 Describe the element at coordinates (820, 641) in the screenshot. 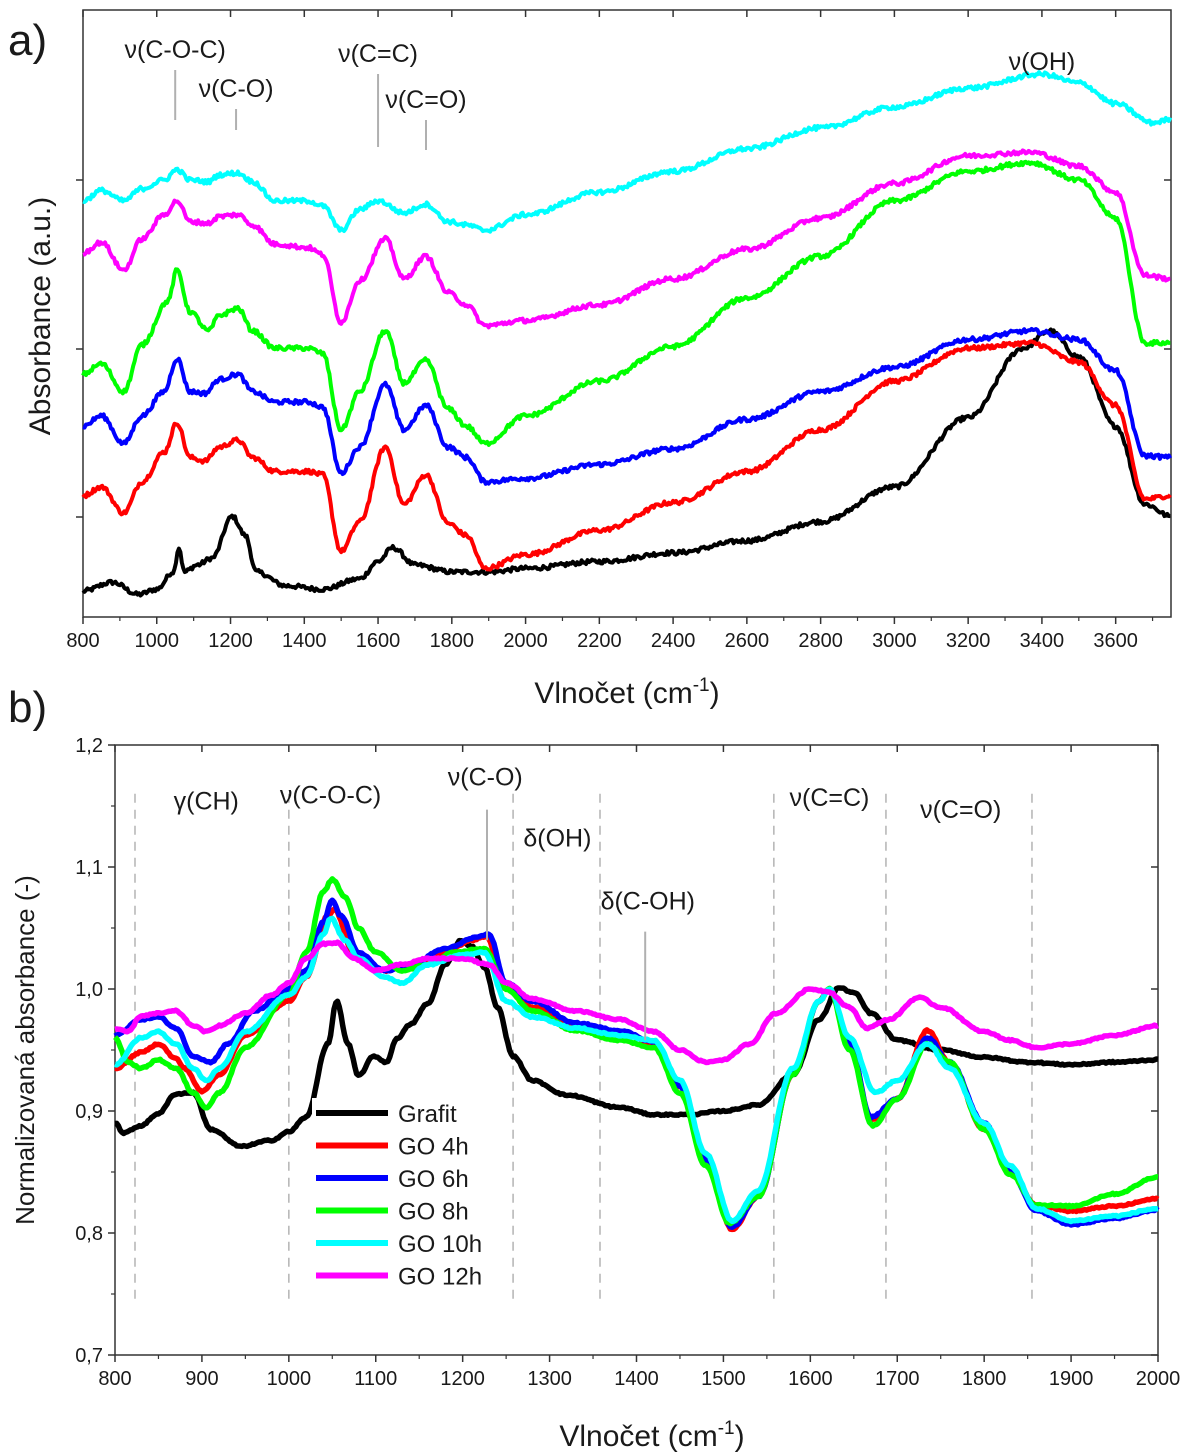

I see `panel-a-x-tick-label: 2800` at that location.